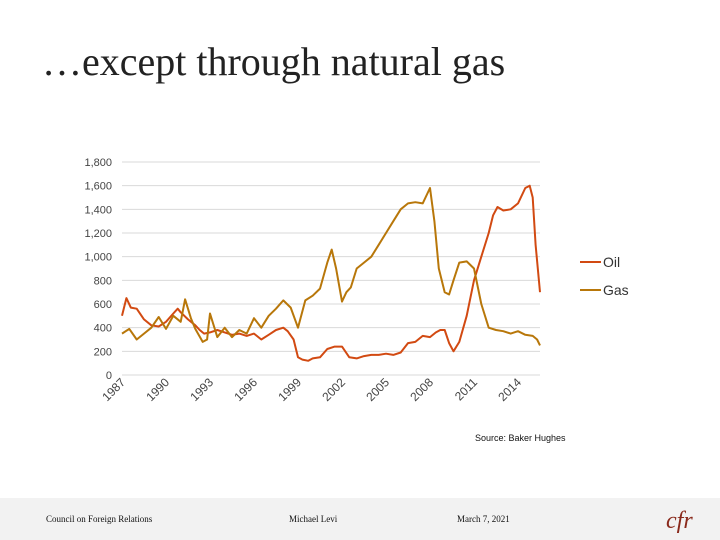 The image size is (720, 540). I want to click on x-tick-label: 2014, so click(509, 389).